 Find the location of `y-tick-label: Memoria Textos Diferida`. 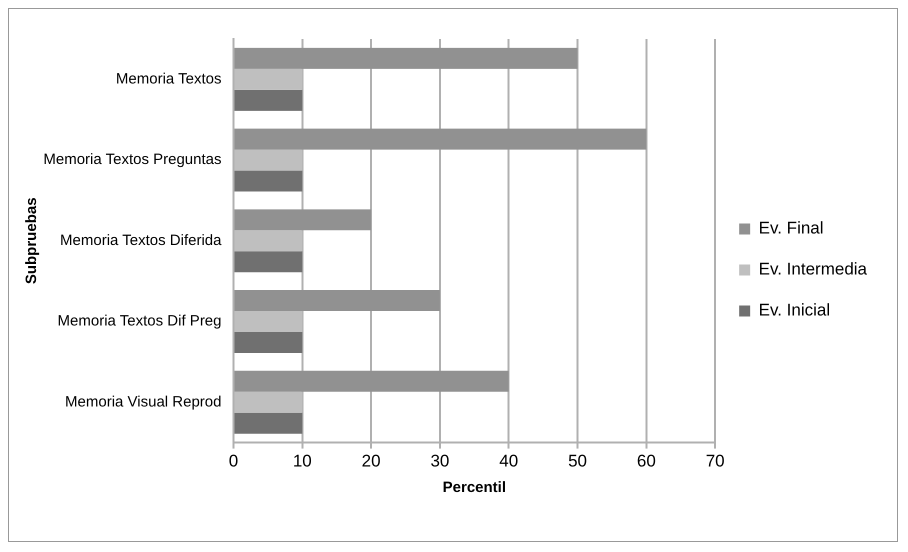

y-tick-label: Memoria Textos Diferida is located at coordinates (141, 240).